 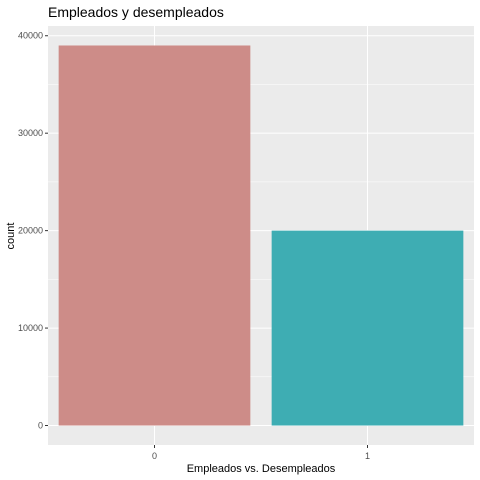 I want to click on chart-title: Empleados y desempleados, so click(x=136, y=12).